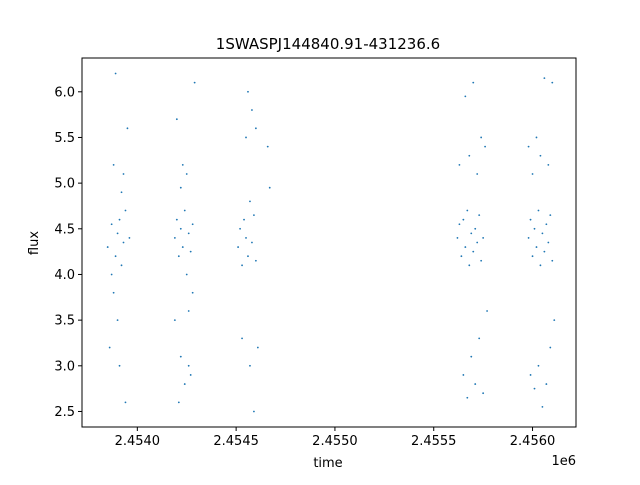  Describe the element at coordinates (533, 441) in the screenshot. I see `x-tick-label: 2.4560` at that location.